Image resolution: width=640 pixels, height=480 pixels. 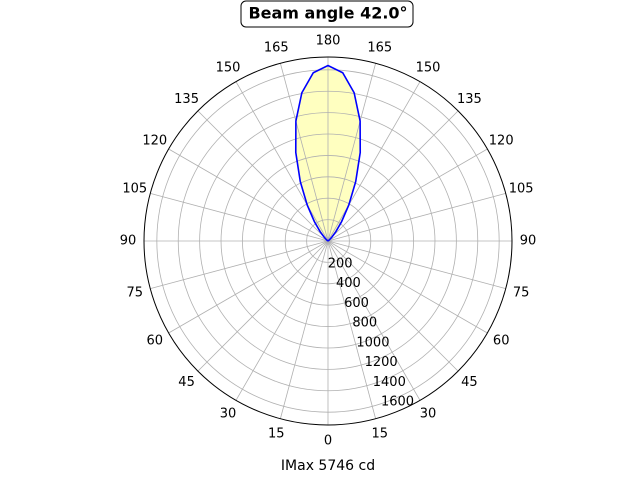 I want to click on chart-title: Beam angle 42.0°, so click(x=327, y=13).